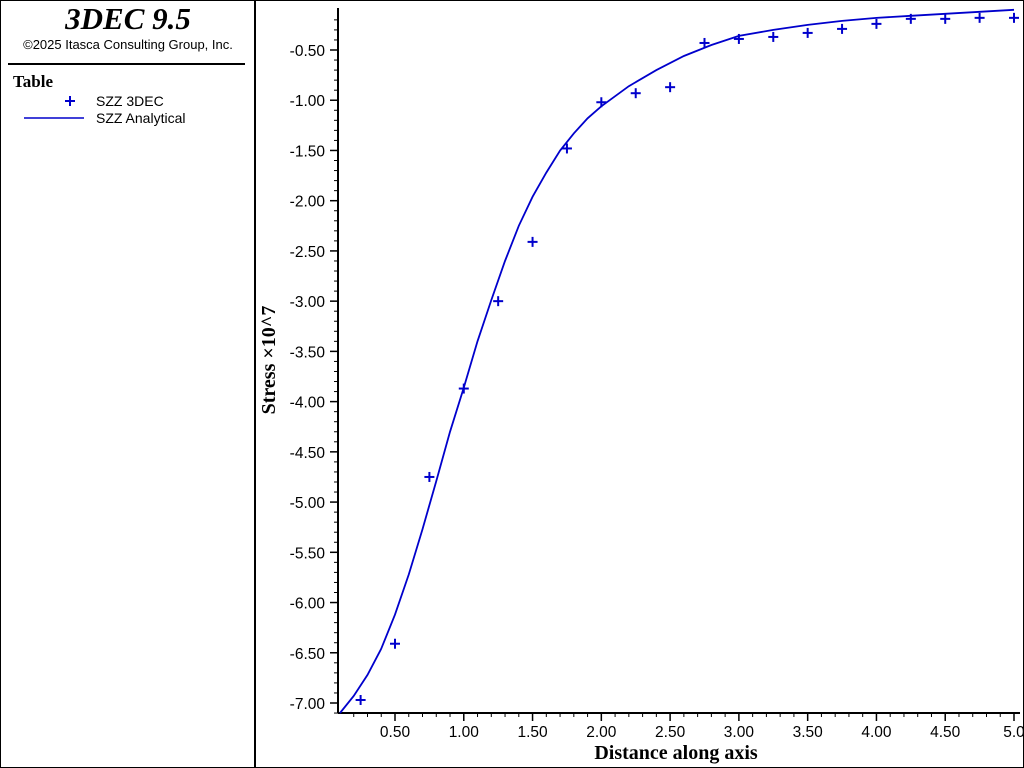 The height and width of the screenshot is (768, 1024). Describe the element at coordinates (808, 732) in the screenshot. I see `x-tick-label: 3.50` at that location.